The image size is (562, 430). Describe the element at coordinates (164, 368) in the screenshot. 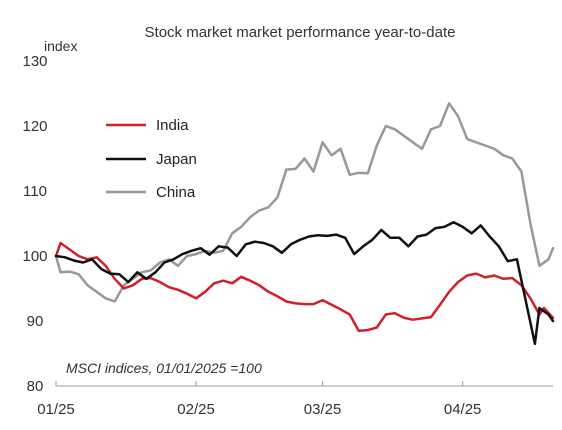

I see `chart-annotation: MSCI indices, 01/01/2025 =100` at that location.